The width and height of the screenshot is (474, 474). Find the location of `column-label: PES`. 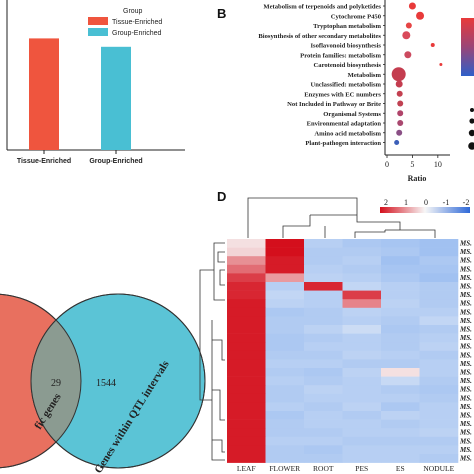

column-label: PES is located at coordinates (361, 468).